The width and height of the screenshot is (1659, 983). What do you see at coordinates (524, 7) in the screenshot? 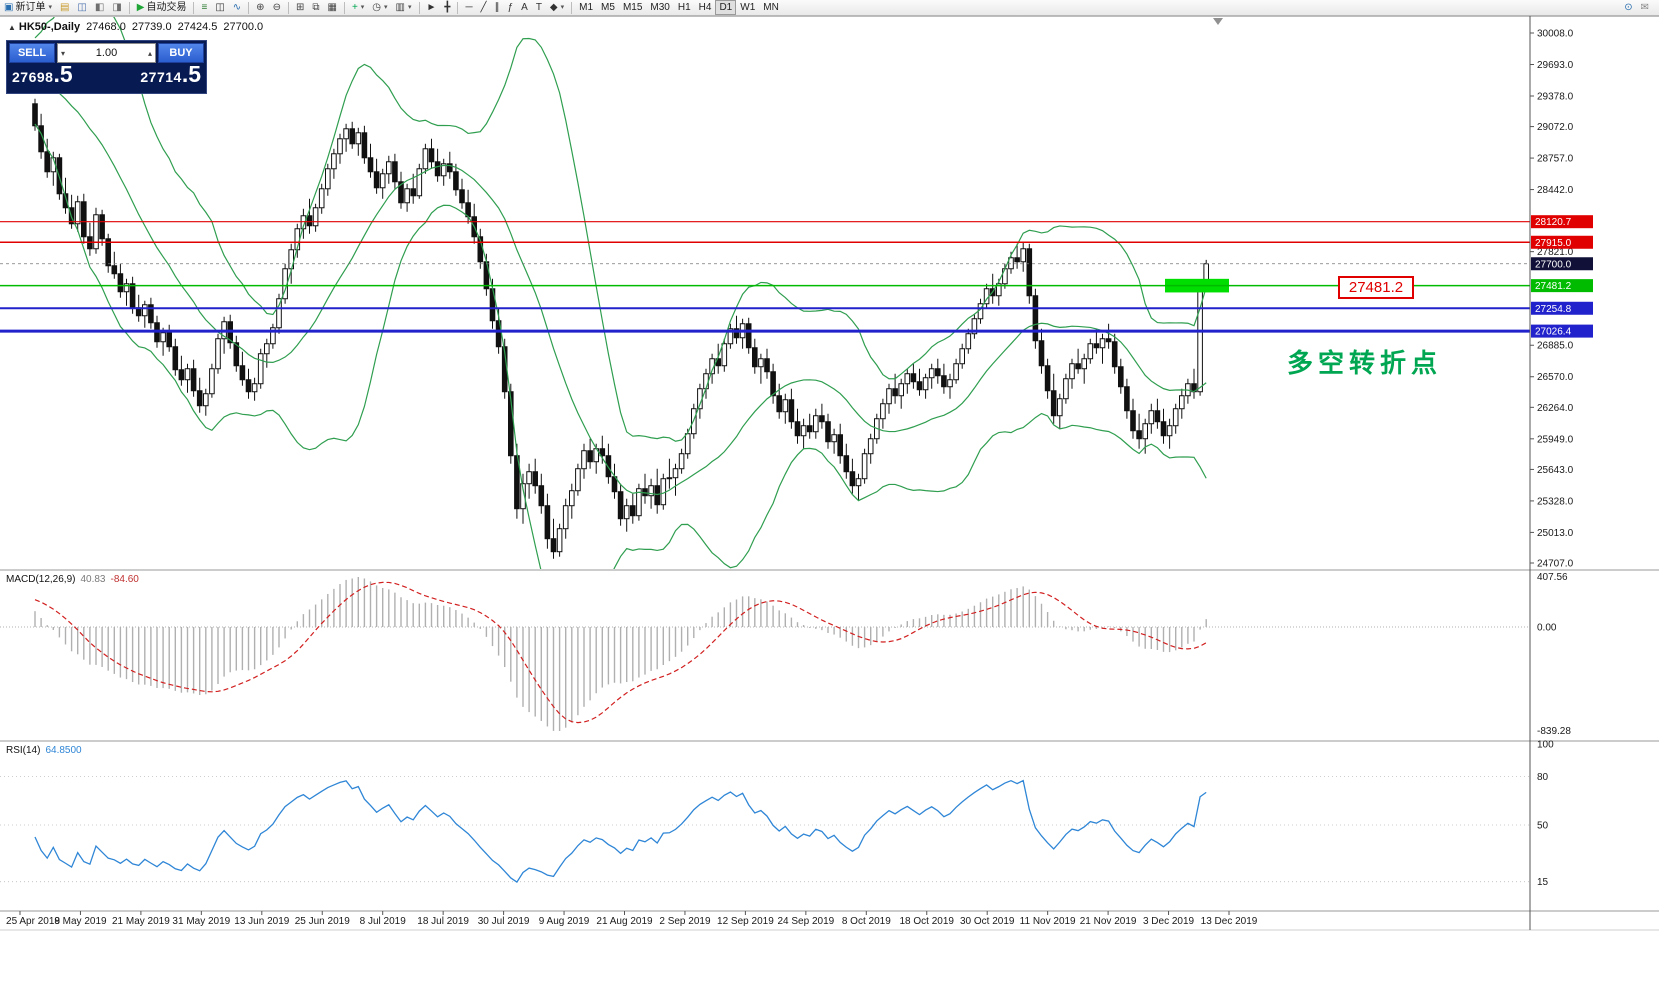
I see `text-button: A` at bounding box center [524, 7].